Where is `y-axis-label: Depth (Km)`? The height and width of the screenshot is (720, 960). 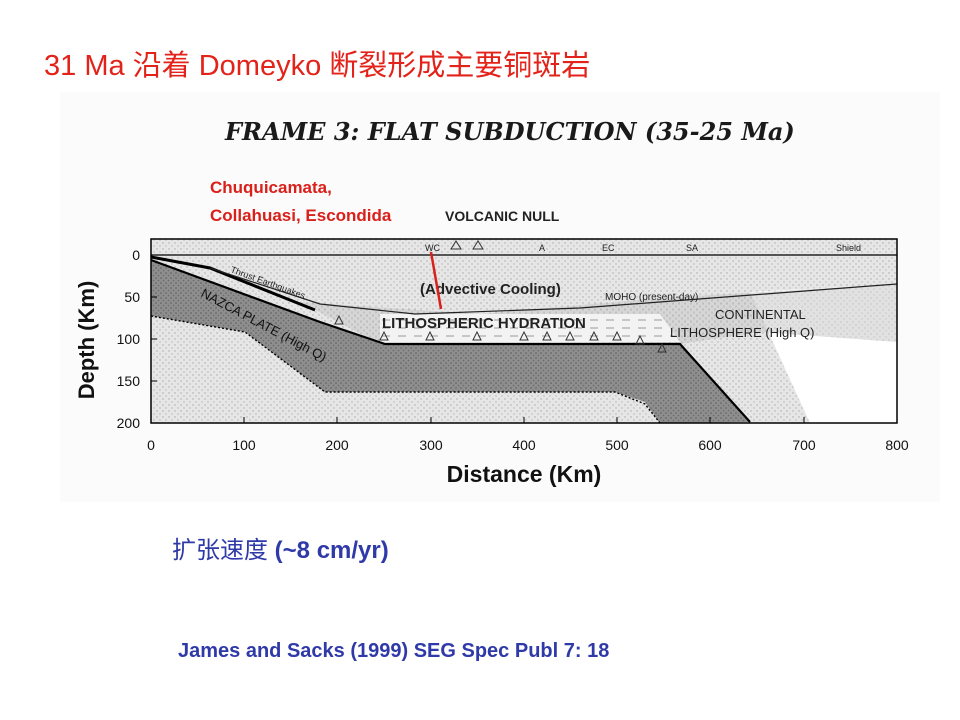
y-axis-label: Depth (Km) is located at coordinates (86, 340).